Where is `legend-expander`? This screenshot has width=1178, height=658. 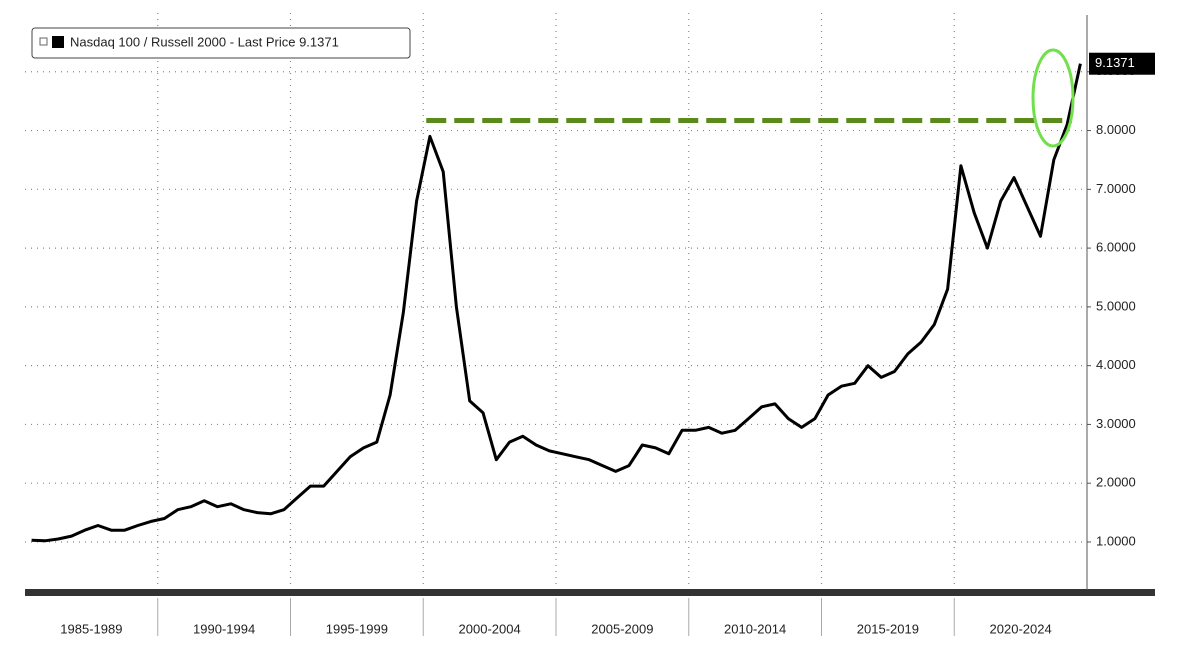 legend-expander is located at coordinates (43, 41).